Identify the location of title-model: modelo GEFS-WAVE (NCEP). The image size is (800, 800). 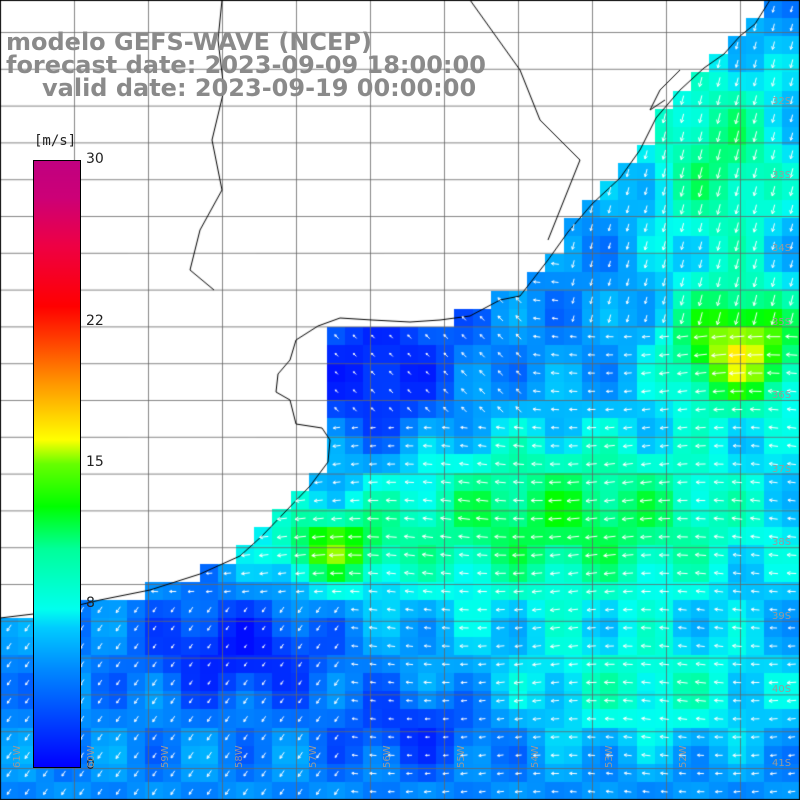
(189, 42).